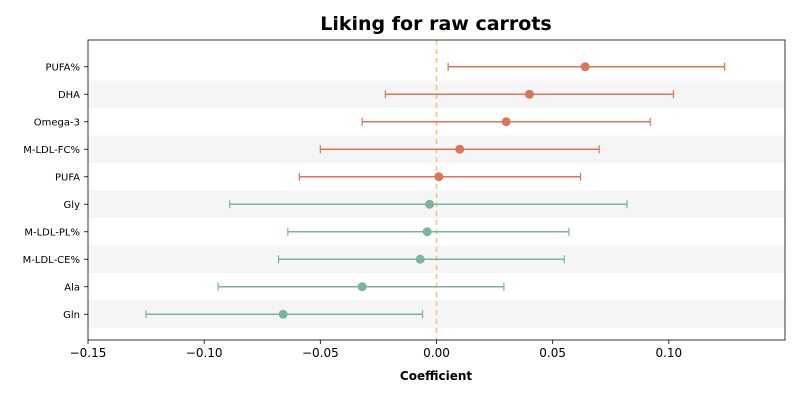 The width and height of the screenshot is (800, 404). What do you see at coordinates (204, 353) in the screenshot?
I see `x-tick-label: −0.10` at bounding box center [204, 353].